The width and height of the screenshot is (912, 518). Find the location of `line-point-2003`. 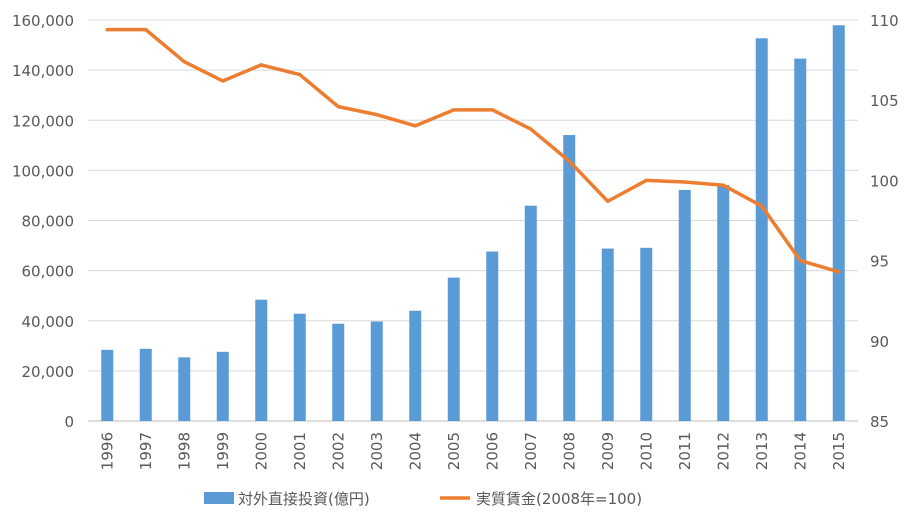

line-point-2003 is located at coordinates (377, 115).